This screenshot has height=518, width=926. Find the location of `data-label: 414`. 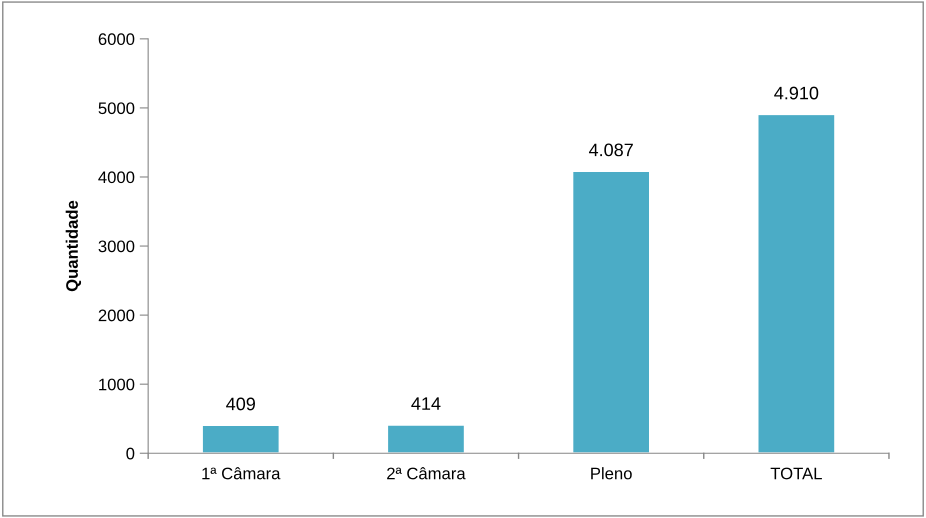

data-label: 414 is located at coordinates (425, 403).